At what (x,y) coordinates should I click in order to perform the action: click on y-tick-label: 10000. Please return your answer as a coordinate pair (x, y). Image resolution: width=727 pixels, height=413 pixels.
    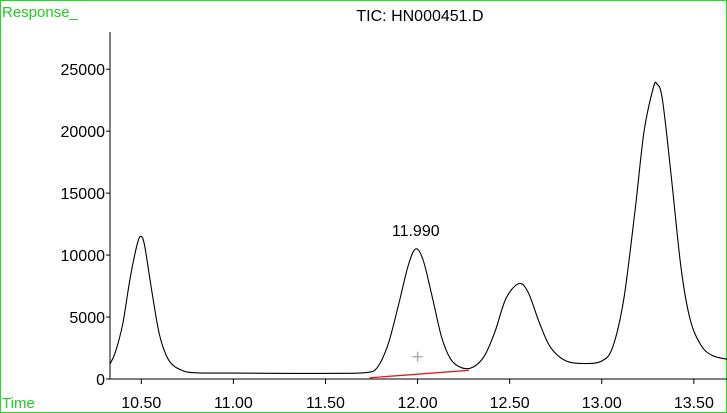
    Looking at the image, I should click on (83, 256).